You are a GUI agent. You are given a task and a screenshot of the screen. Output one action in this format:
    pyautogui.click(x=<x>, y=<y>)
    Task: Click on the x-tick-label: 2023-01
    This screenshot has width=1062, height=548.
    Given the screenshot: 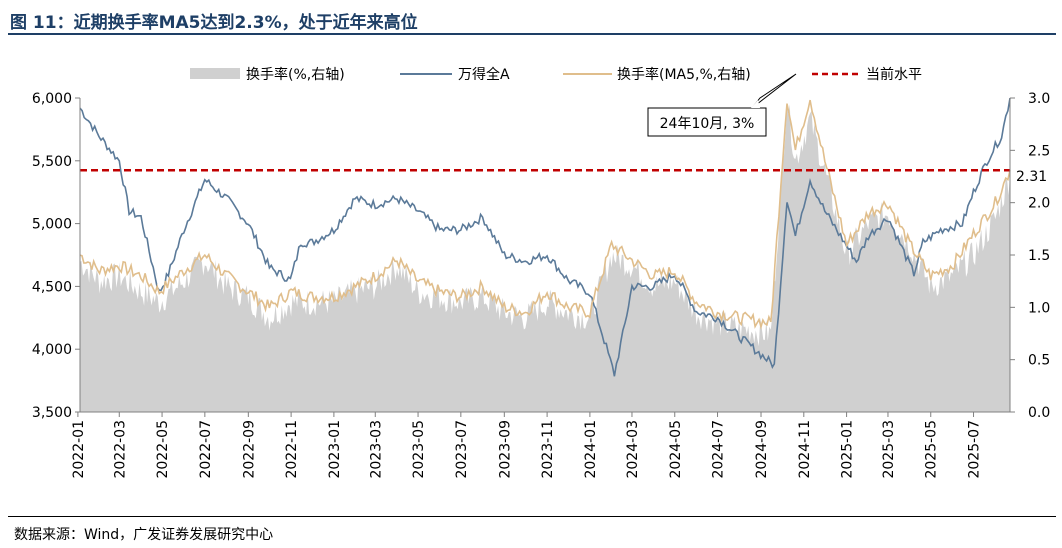 What is the action you would take?
    pyautogui.click(x=335, y=449)
    